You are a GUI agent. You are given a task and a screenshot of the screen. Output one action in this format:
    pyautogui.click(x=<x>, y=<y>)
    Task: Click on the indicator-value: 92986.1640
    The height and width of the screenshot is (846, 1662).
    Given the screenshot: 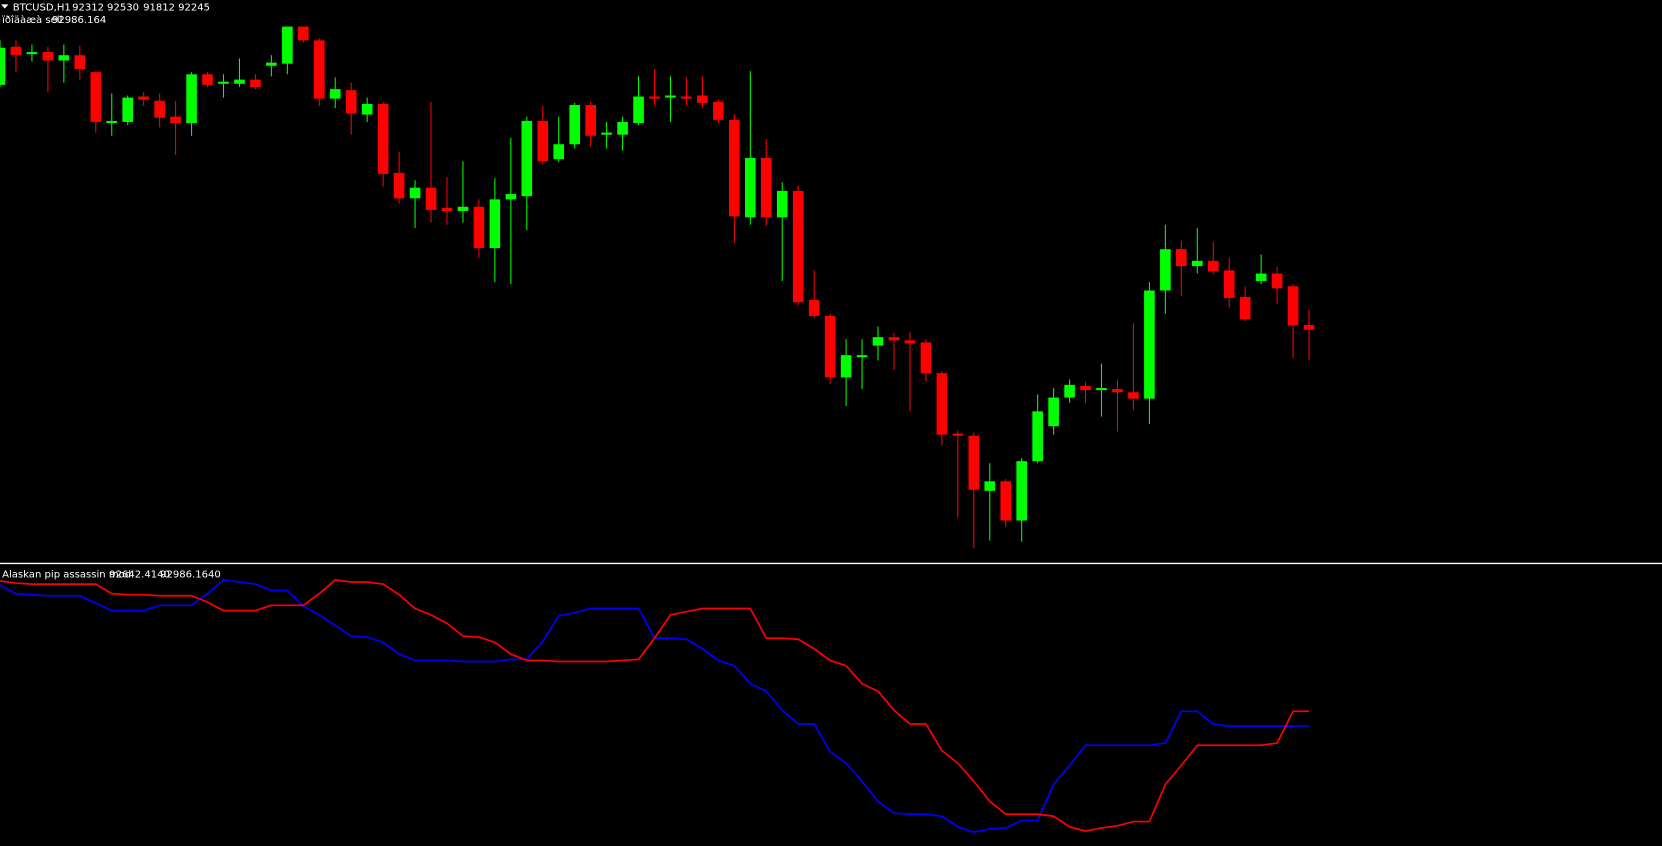 What is the action you would take?
    pyautogui.click(x=190, y=575)
    